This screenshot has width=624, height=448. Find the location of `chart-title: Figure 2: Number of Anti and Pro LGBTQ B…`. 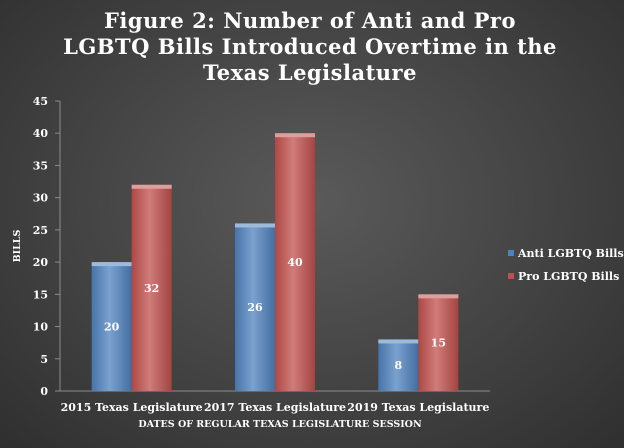

chart-title: Figure 2: Number of Anti and Pro LGBTQ B… is located at coordinates (310, 46).